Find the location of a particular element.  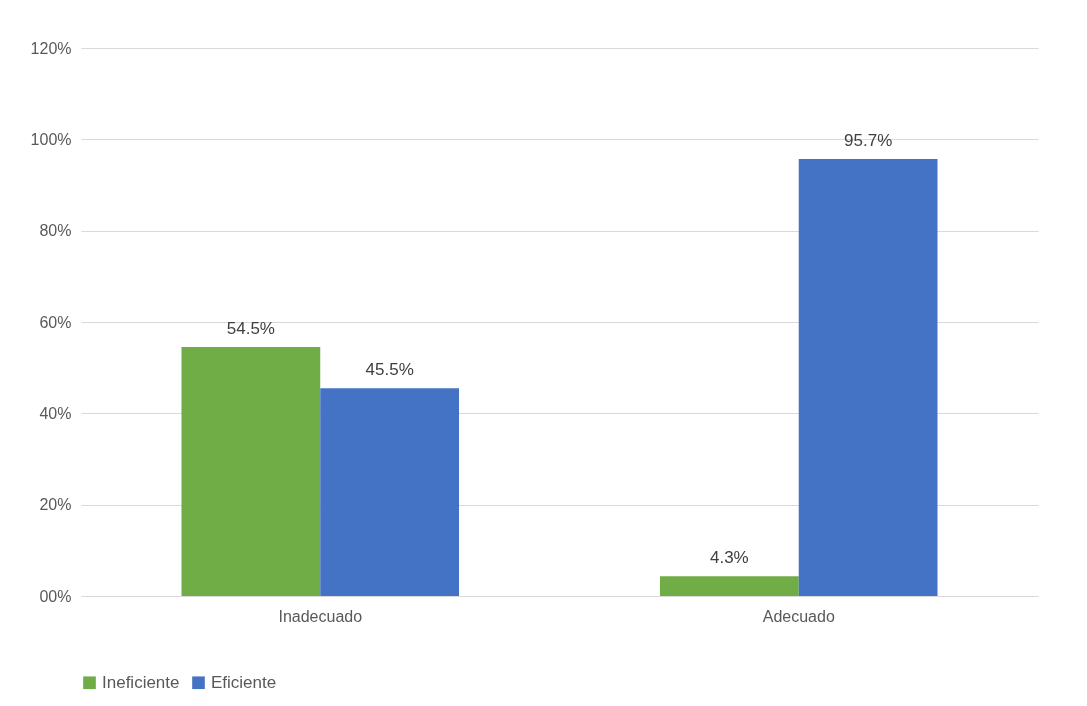

x-tick-label: Adecuado is located at coordinates (798, 616).